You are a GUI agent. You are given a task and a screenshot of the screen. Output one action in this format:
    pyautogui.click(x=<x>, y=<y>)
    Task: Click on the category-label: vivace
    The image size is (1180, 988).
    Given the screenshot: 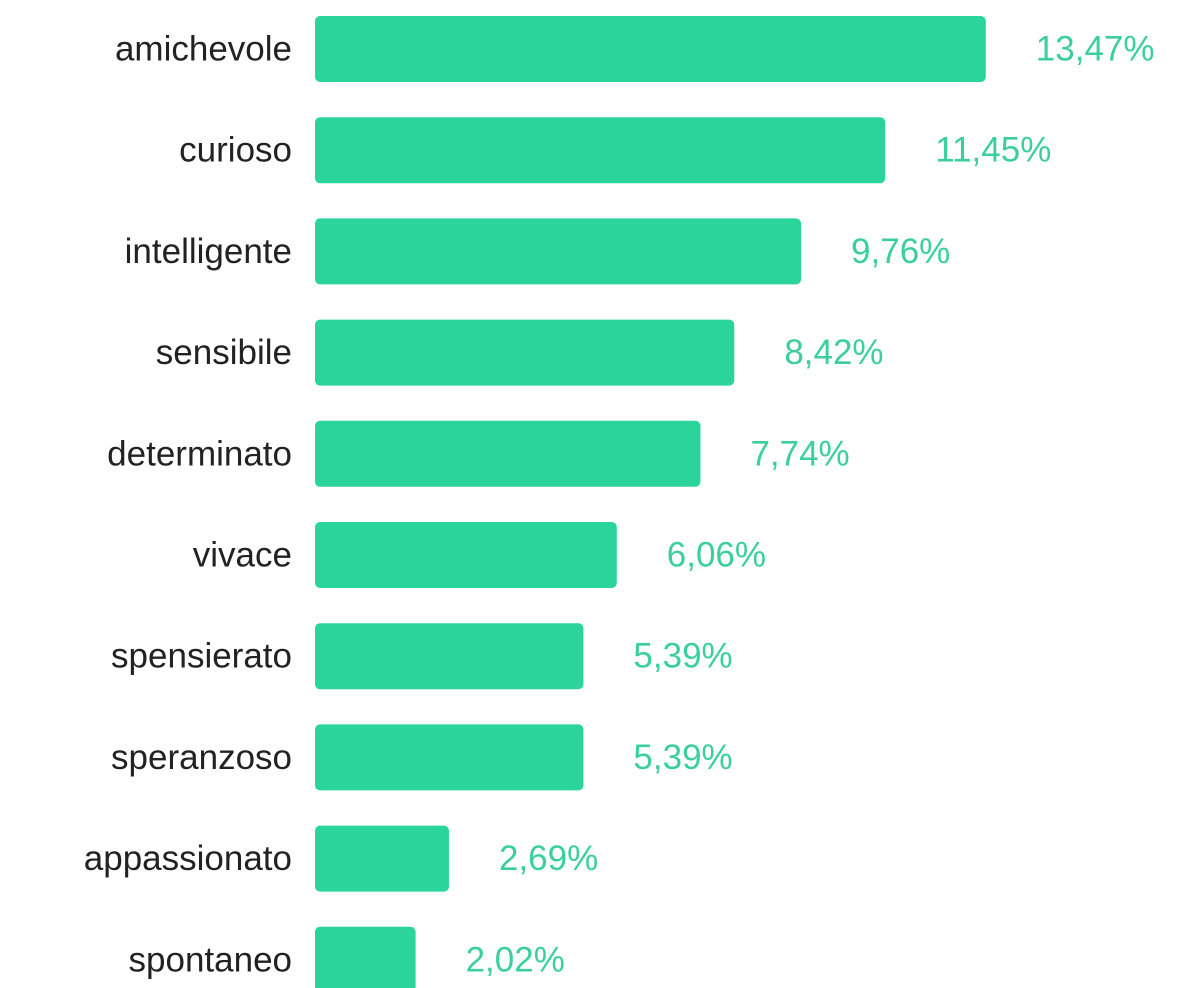 What is the action you would take?
    pyautogui.click(x=242, y=555)
    